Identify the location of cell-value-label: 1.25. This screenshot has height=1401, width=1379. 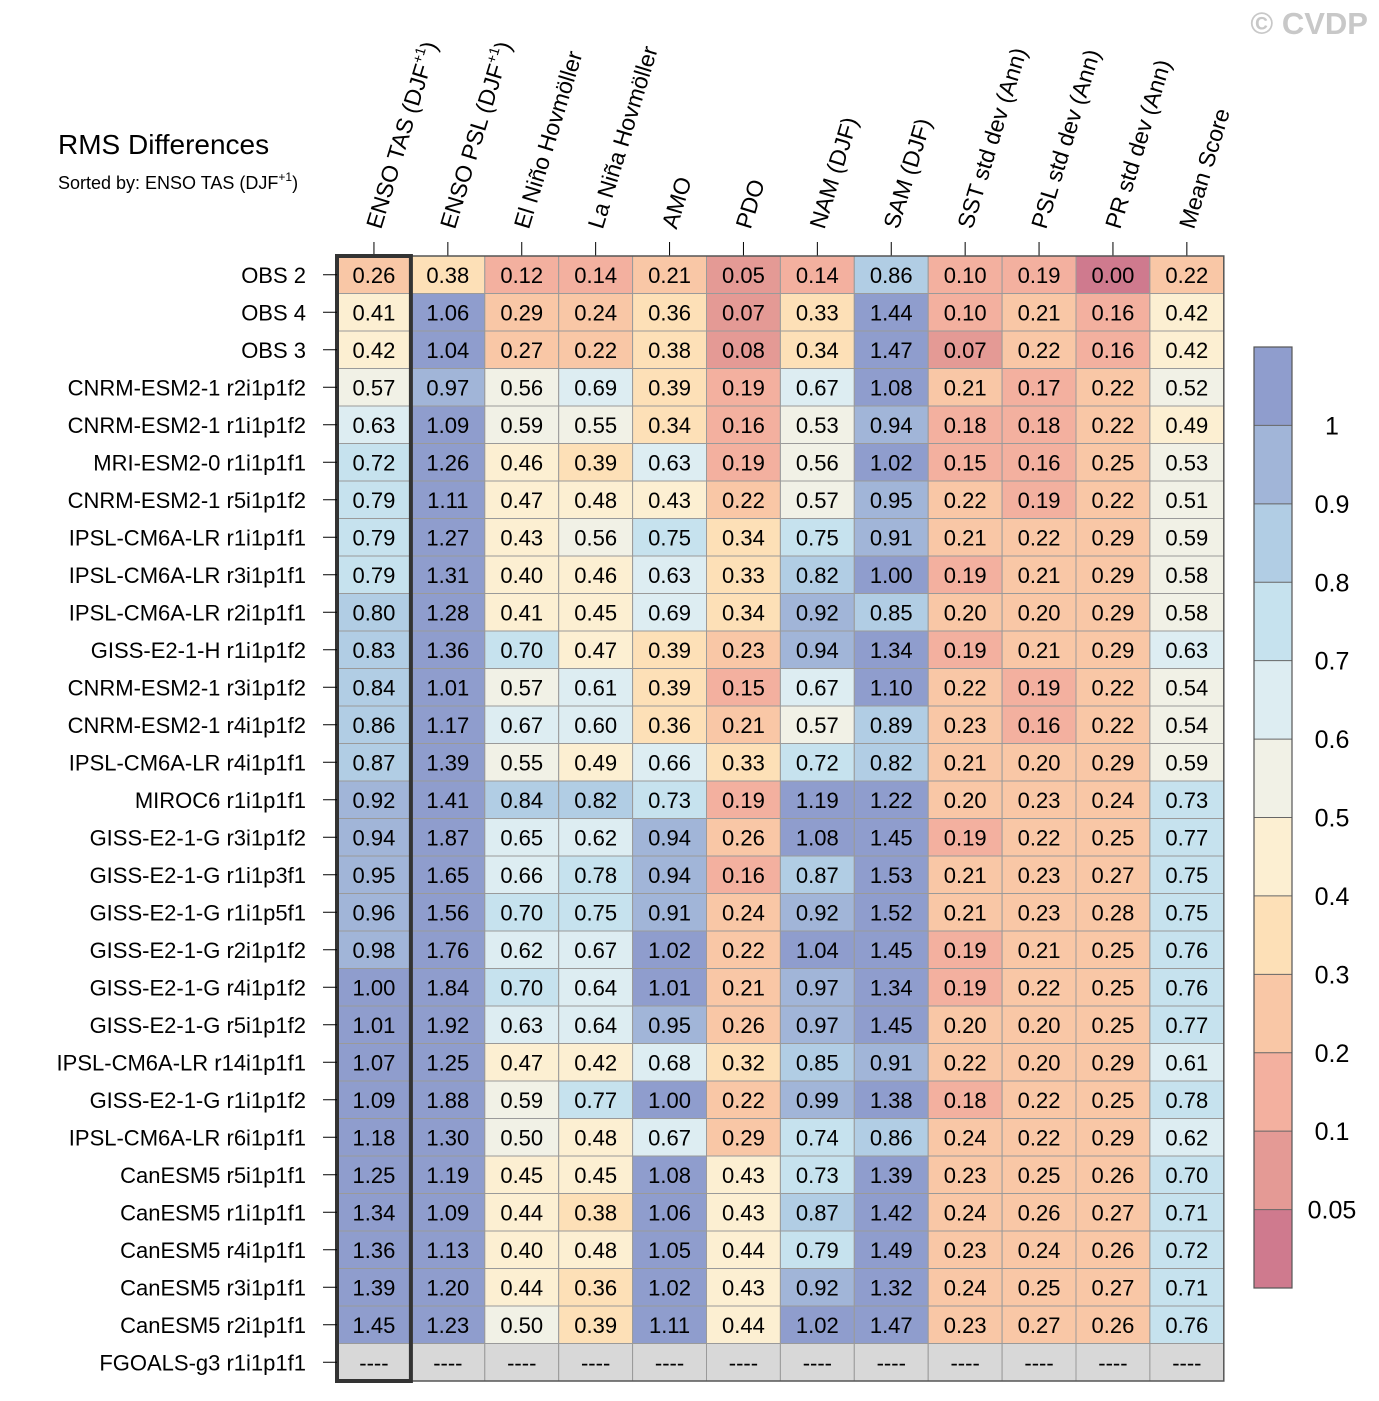
(447, 1062).